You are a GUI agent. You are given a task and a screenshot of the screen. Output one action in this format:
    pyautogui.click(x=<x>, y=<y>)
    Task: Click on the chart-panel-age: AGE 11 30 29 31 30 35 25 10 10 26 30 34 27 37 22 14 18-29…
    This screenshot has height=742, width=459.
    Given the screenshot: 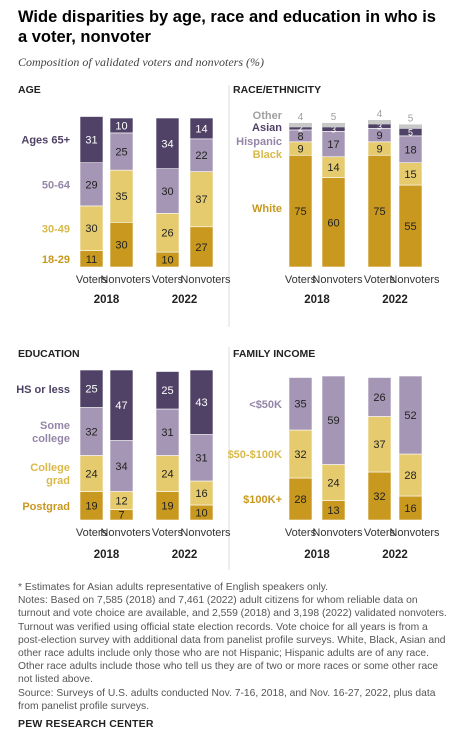 What is the action you would take?
    pyautogui.click(x=124, y=195)
    